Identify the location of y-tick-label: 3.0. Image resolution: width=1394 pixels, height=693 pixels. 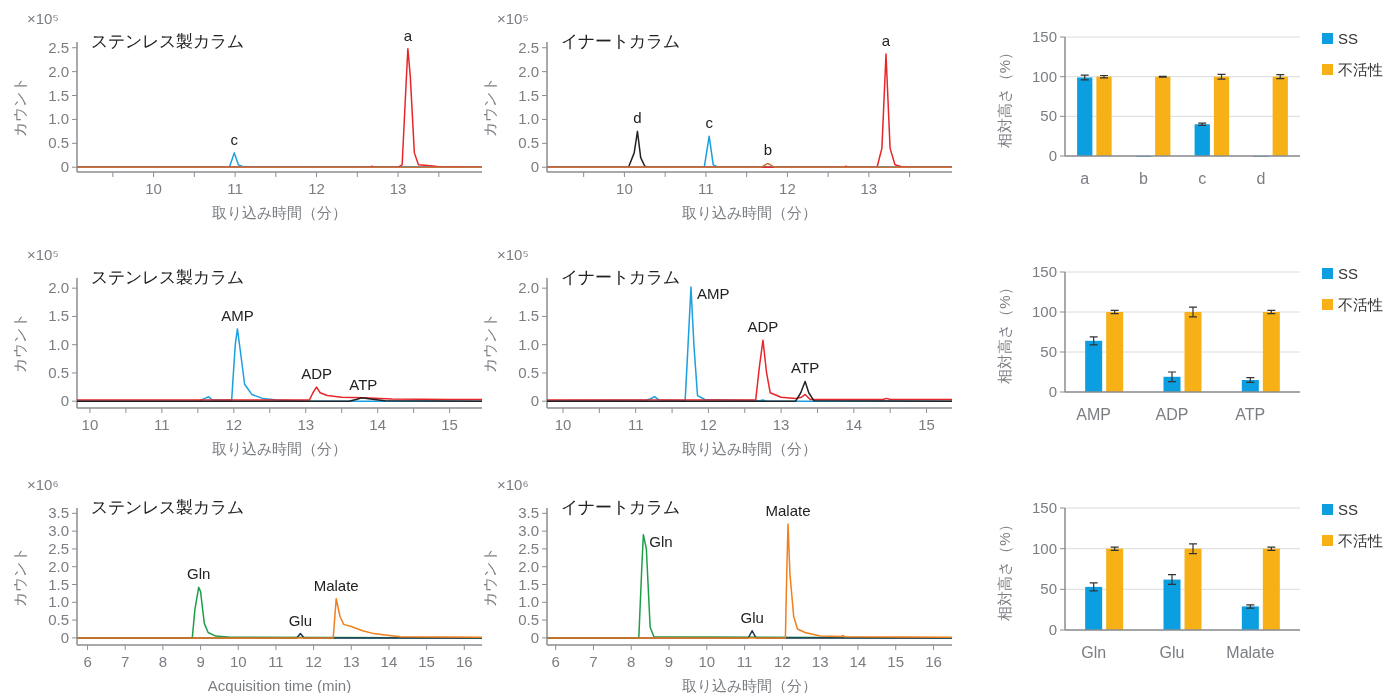
(58, 531).